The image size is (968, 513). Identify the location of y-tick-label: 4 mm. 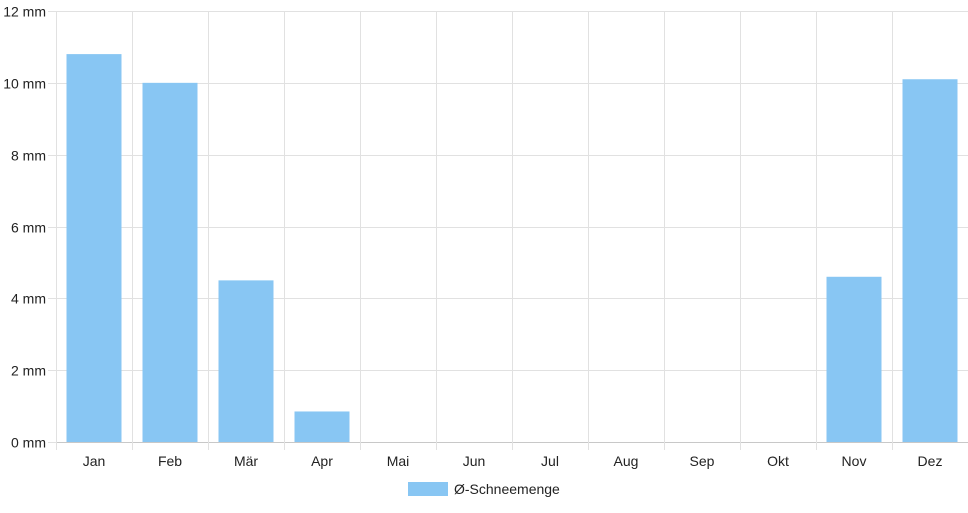
(28, 299).